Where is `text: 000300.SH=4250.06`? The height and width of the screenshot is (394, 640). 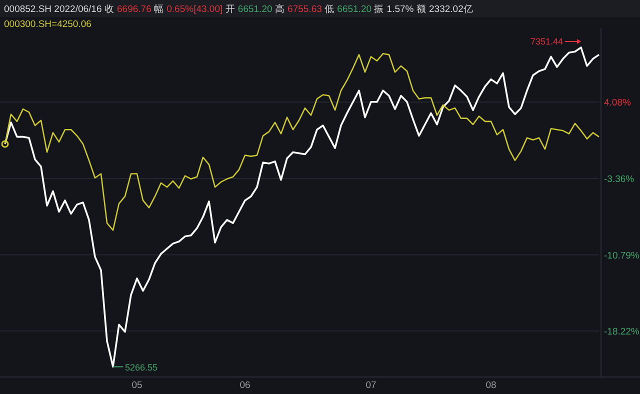
text: 000300.SH=4250.06 is located at coordinates (48, 24).